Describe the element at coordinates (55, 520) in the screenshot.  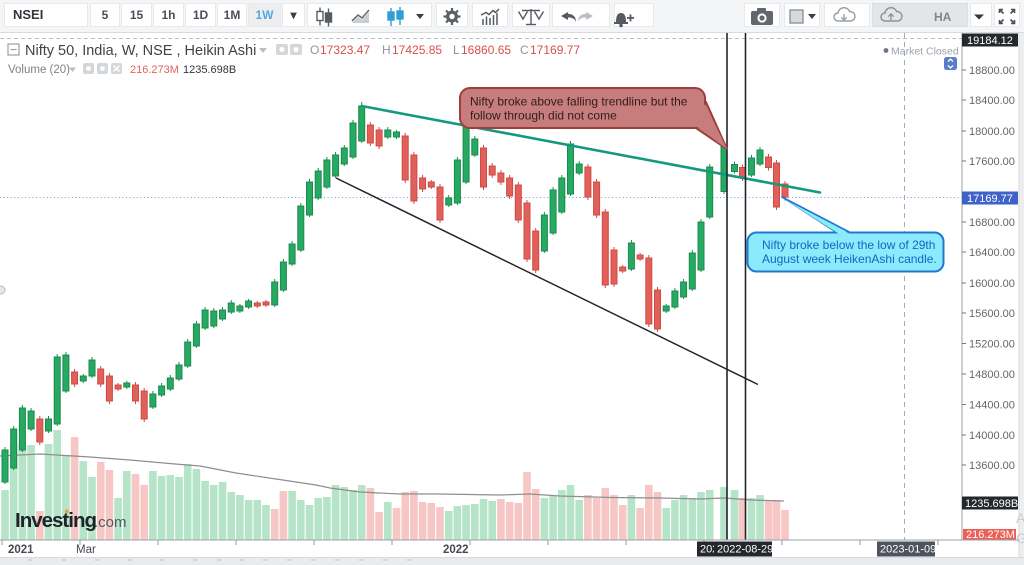
I see `svg-text: Investing` at that location.